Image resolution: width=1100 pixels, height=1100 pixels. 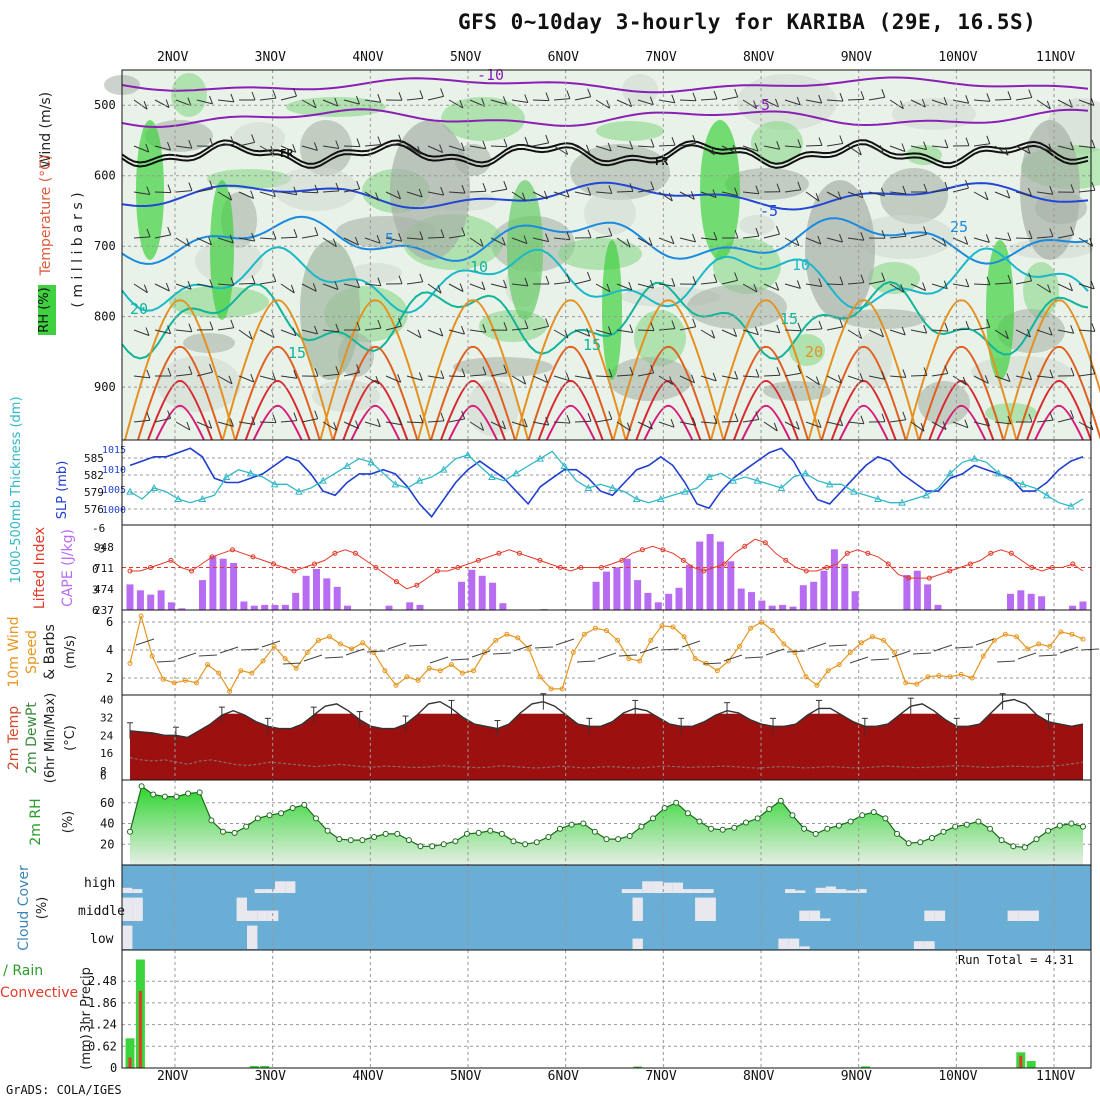 What do you see at coordinates (104, 568) in the screenshot?
I see `cape-tick: 711` at bounding box center [104, 568].